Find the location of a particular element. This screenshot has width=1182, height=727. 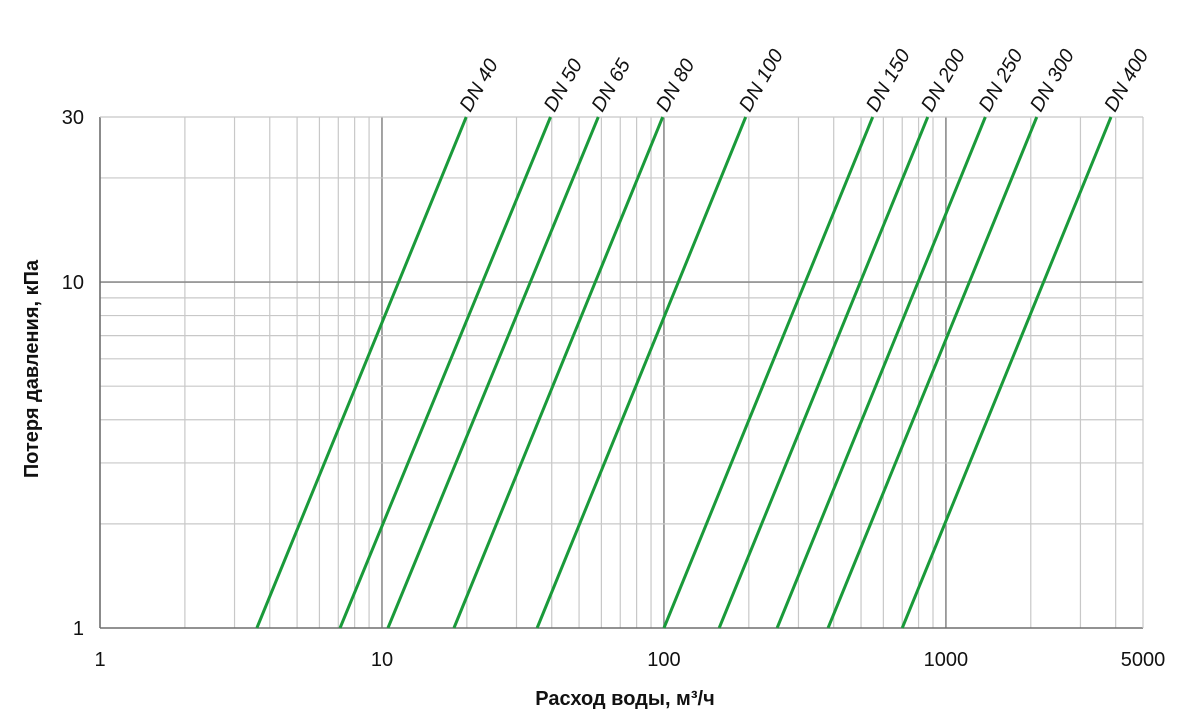

x-tick-label: 5000 is located at coordinates (1143, 660).